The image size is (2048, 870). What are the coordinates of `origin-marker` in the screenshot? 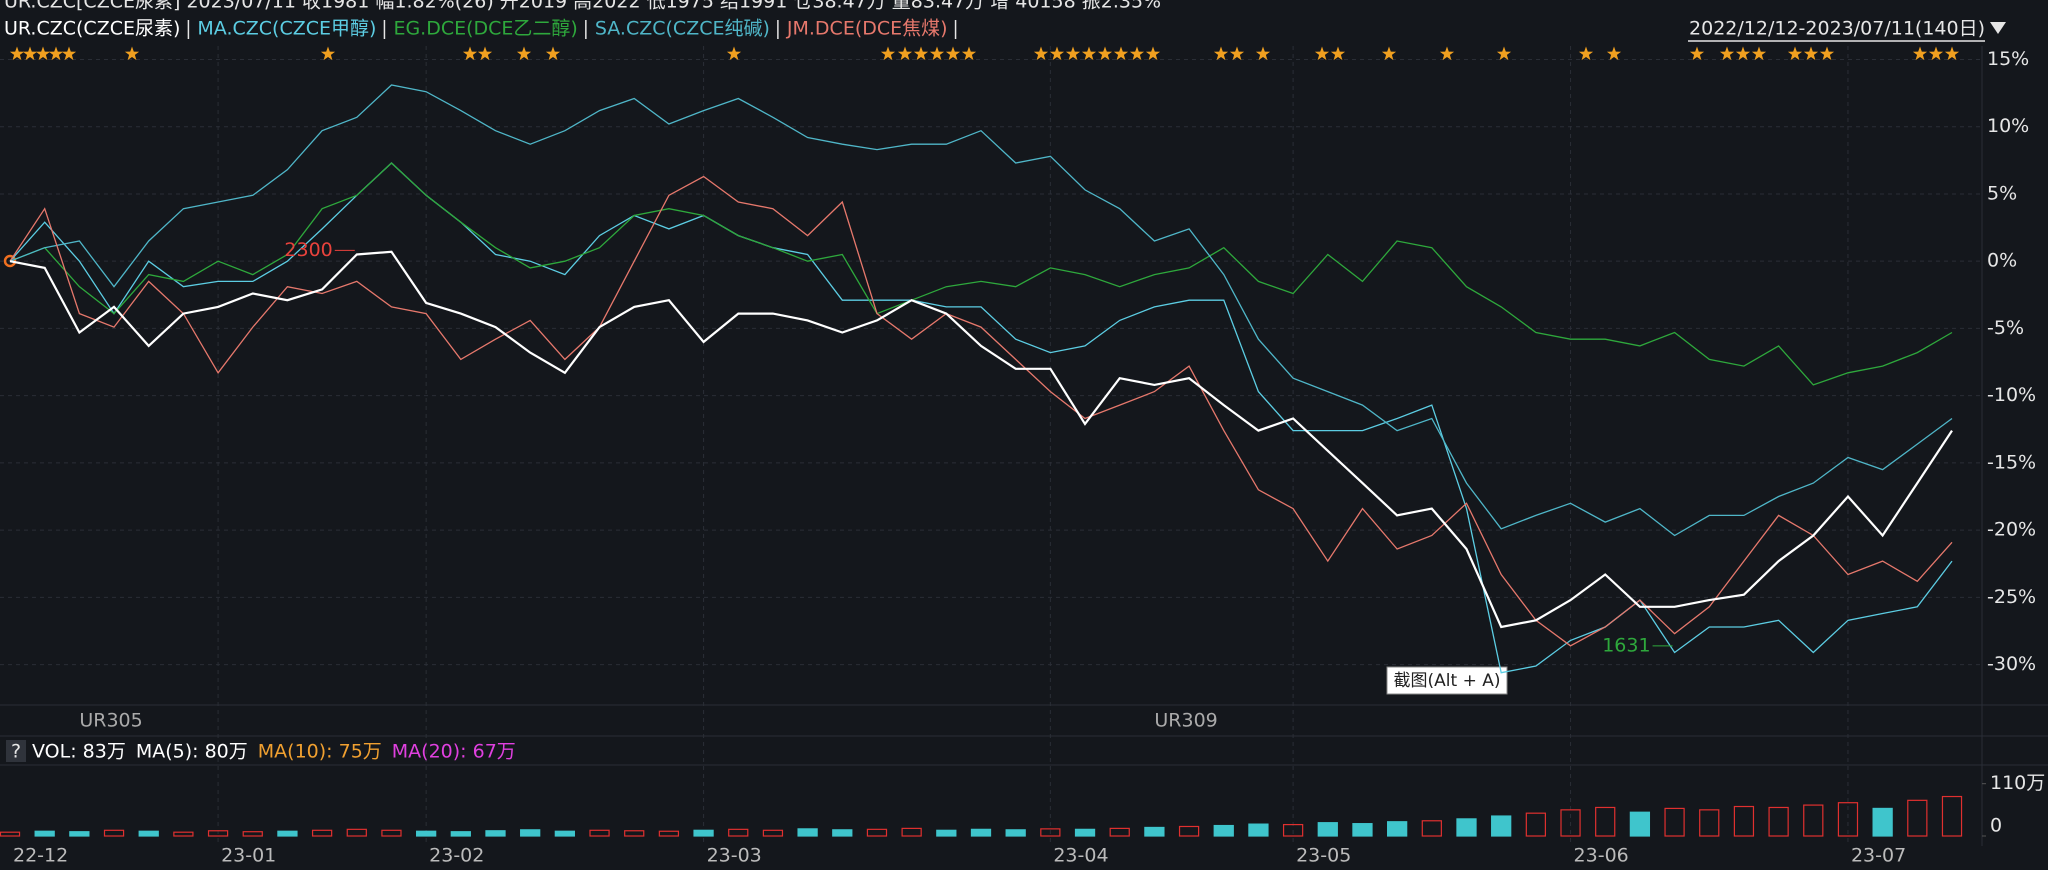 It's located at (10, 261).